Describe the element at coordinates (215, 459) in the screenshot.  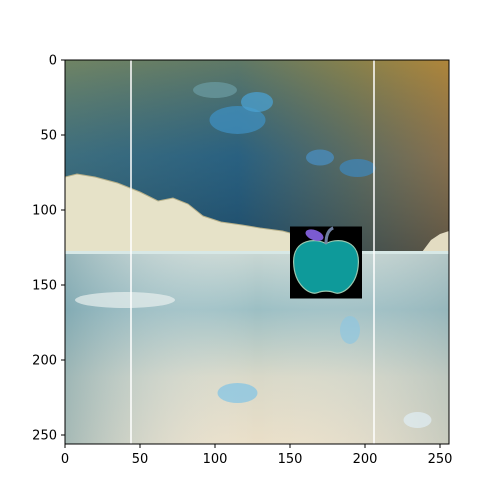
I see `x-tick-label: 100` at that location.